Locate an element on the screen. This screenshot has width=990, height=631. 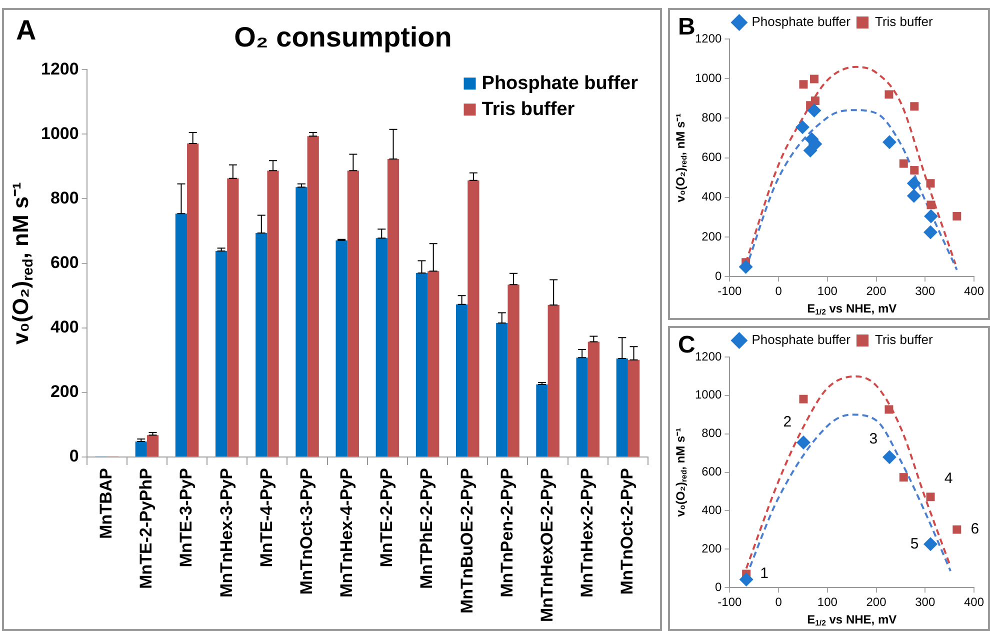
x-tick-label: MnTE-4-PyP is located at coordinates (266, 518).